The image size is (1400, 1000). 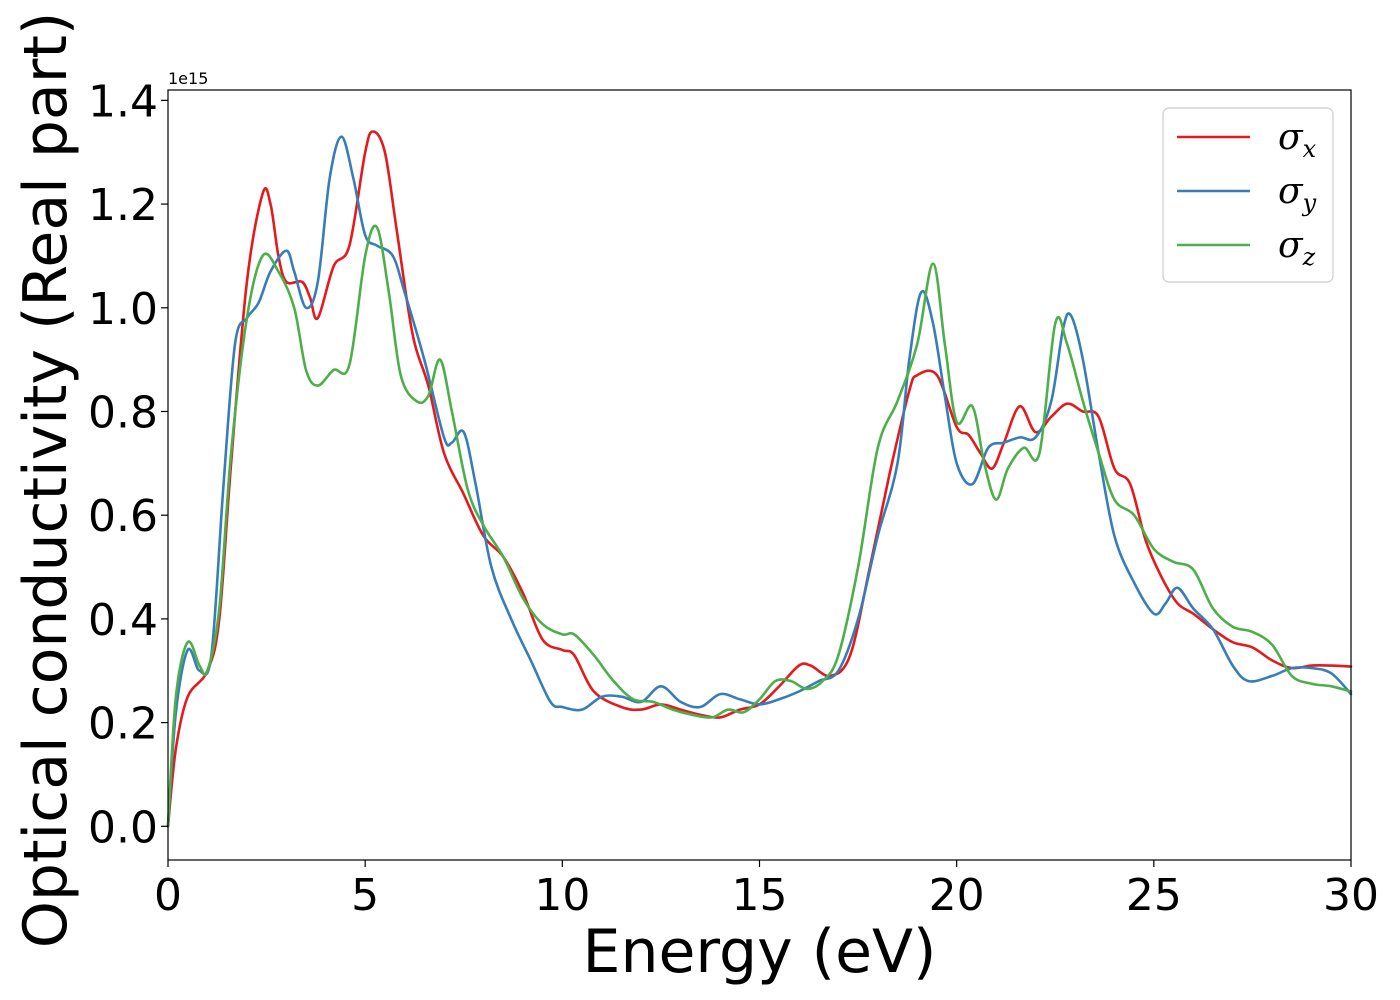 What do you see at coordinates (123, 205) in the screenshot?
I see `y-tick-label: 1.2` at bounding box center [123, 205].